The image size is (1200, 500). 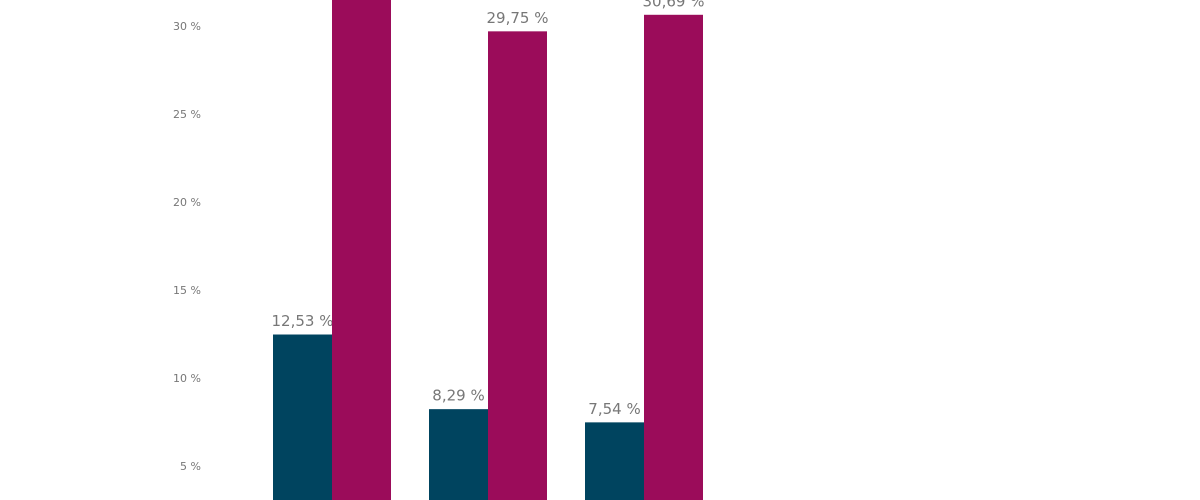 What do you see at coordinates (303, 321) in the screenshot?
I see `data-label: 12,53 %` at bounding box center [303, 321].